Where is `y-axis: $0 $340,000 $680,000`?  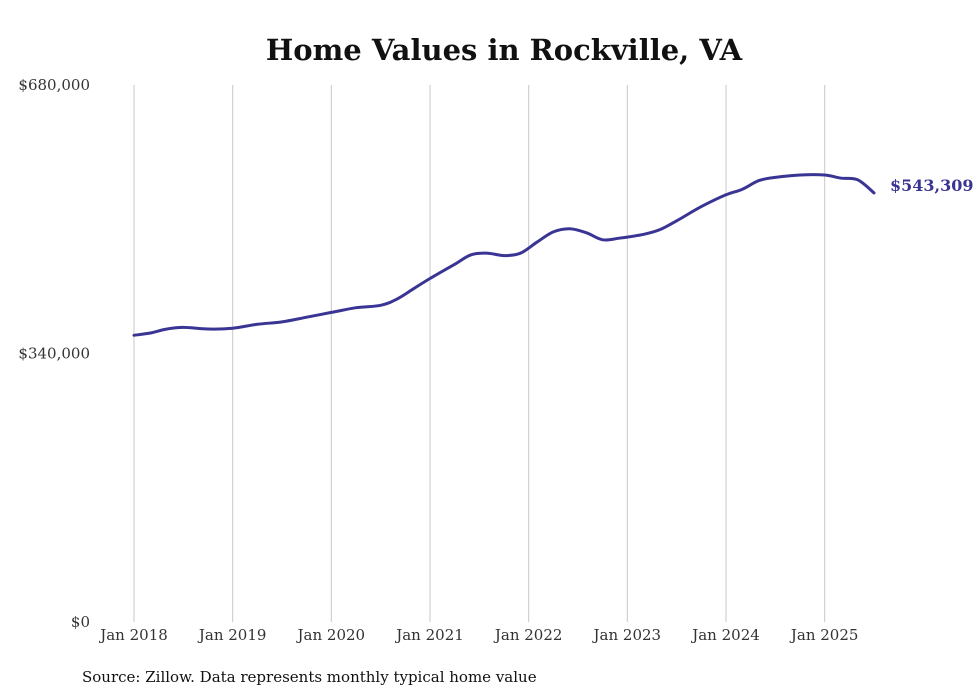 y-axis: $0 $340,000 $680,000 is located at coordinates (54, 353).